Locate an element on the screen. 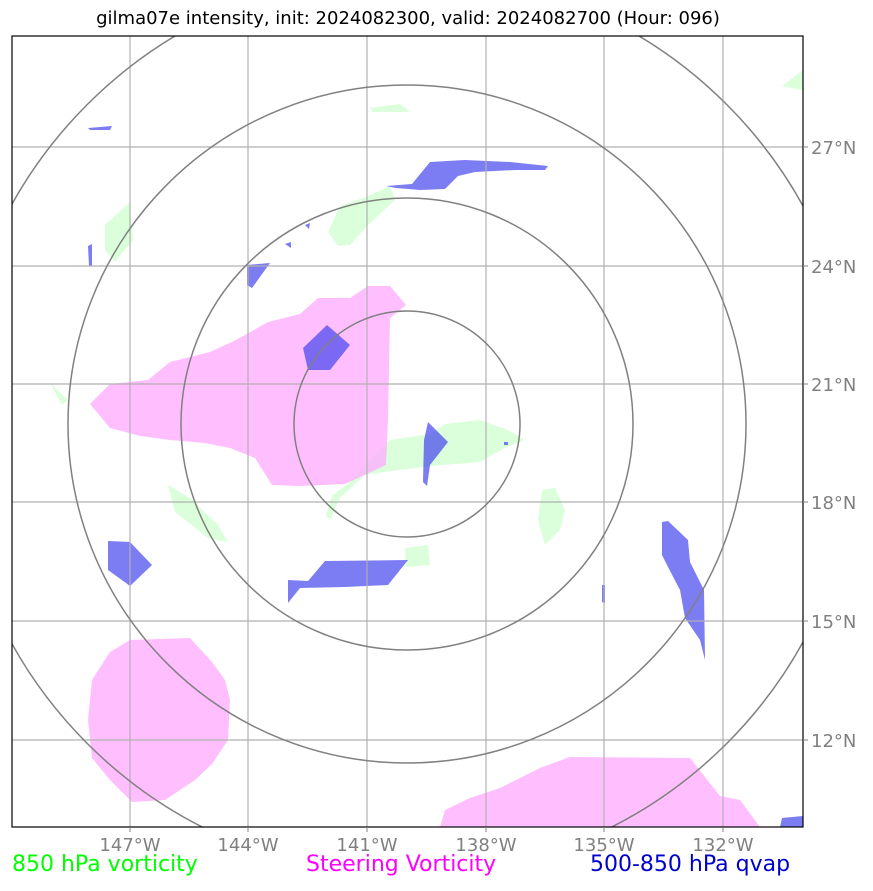  lat-label: 24°N is located at coordinates (833, 267).